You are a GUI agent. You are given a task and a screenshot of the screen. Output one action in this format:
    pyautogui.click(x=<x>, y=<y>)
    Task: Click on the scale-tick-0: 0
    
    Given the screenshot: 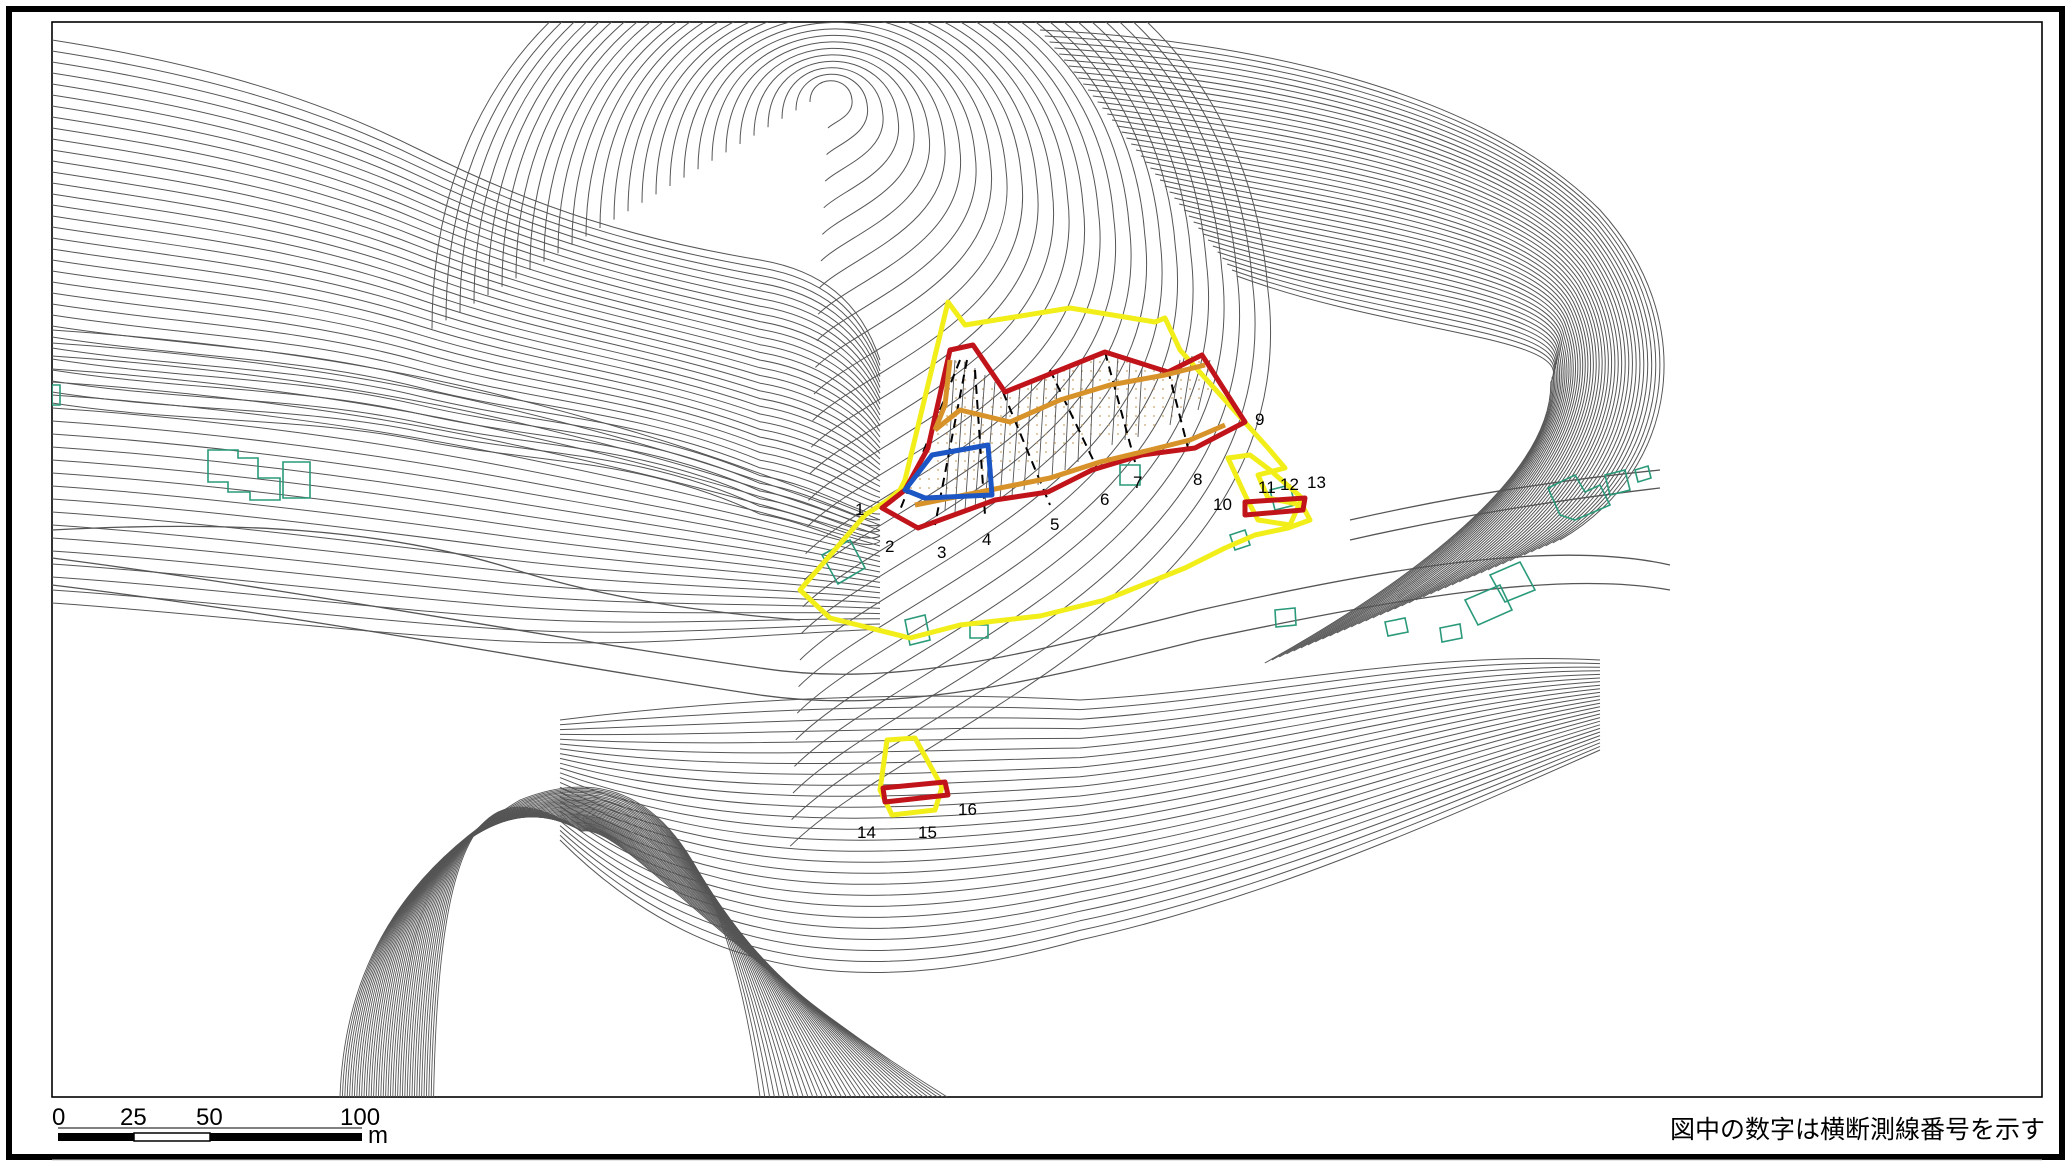 What is the action you would take?
    pyautogui.click(x=58, y=1117)
    